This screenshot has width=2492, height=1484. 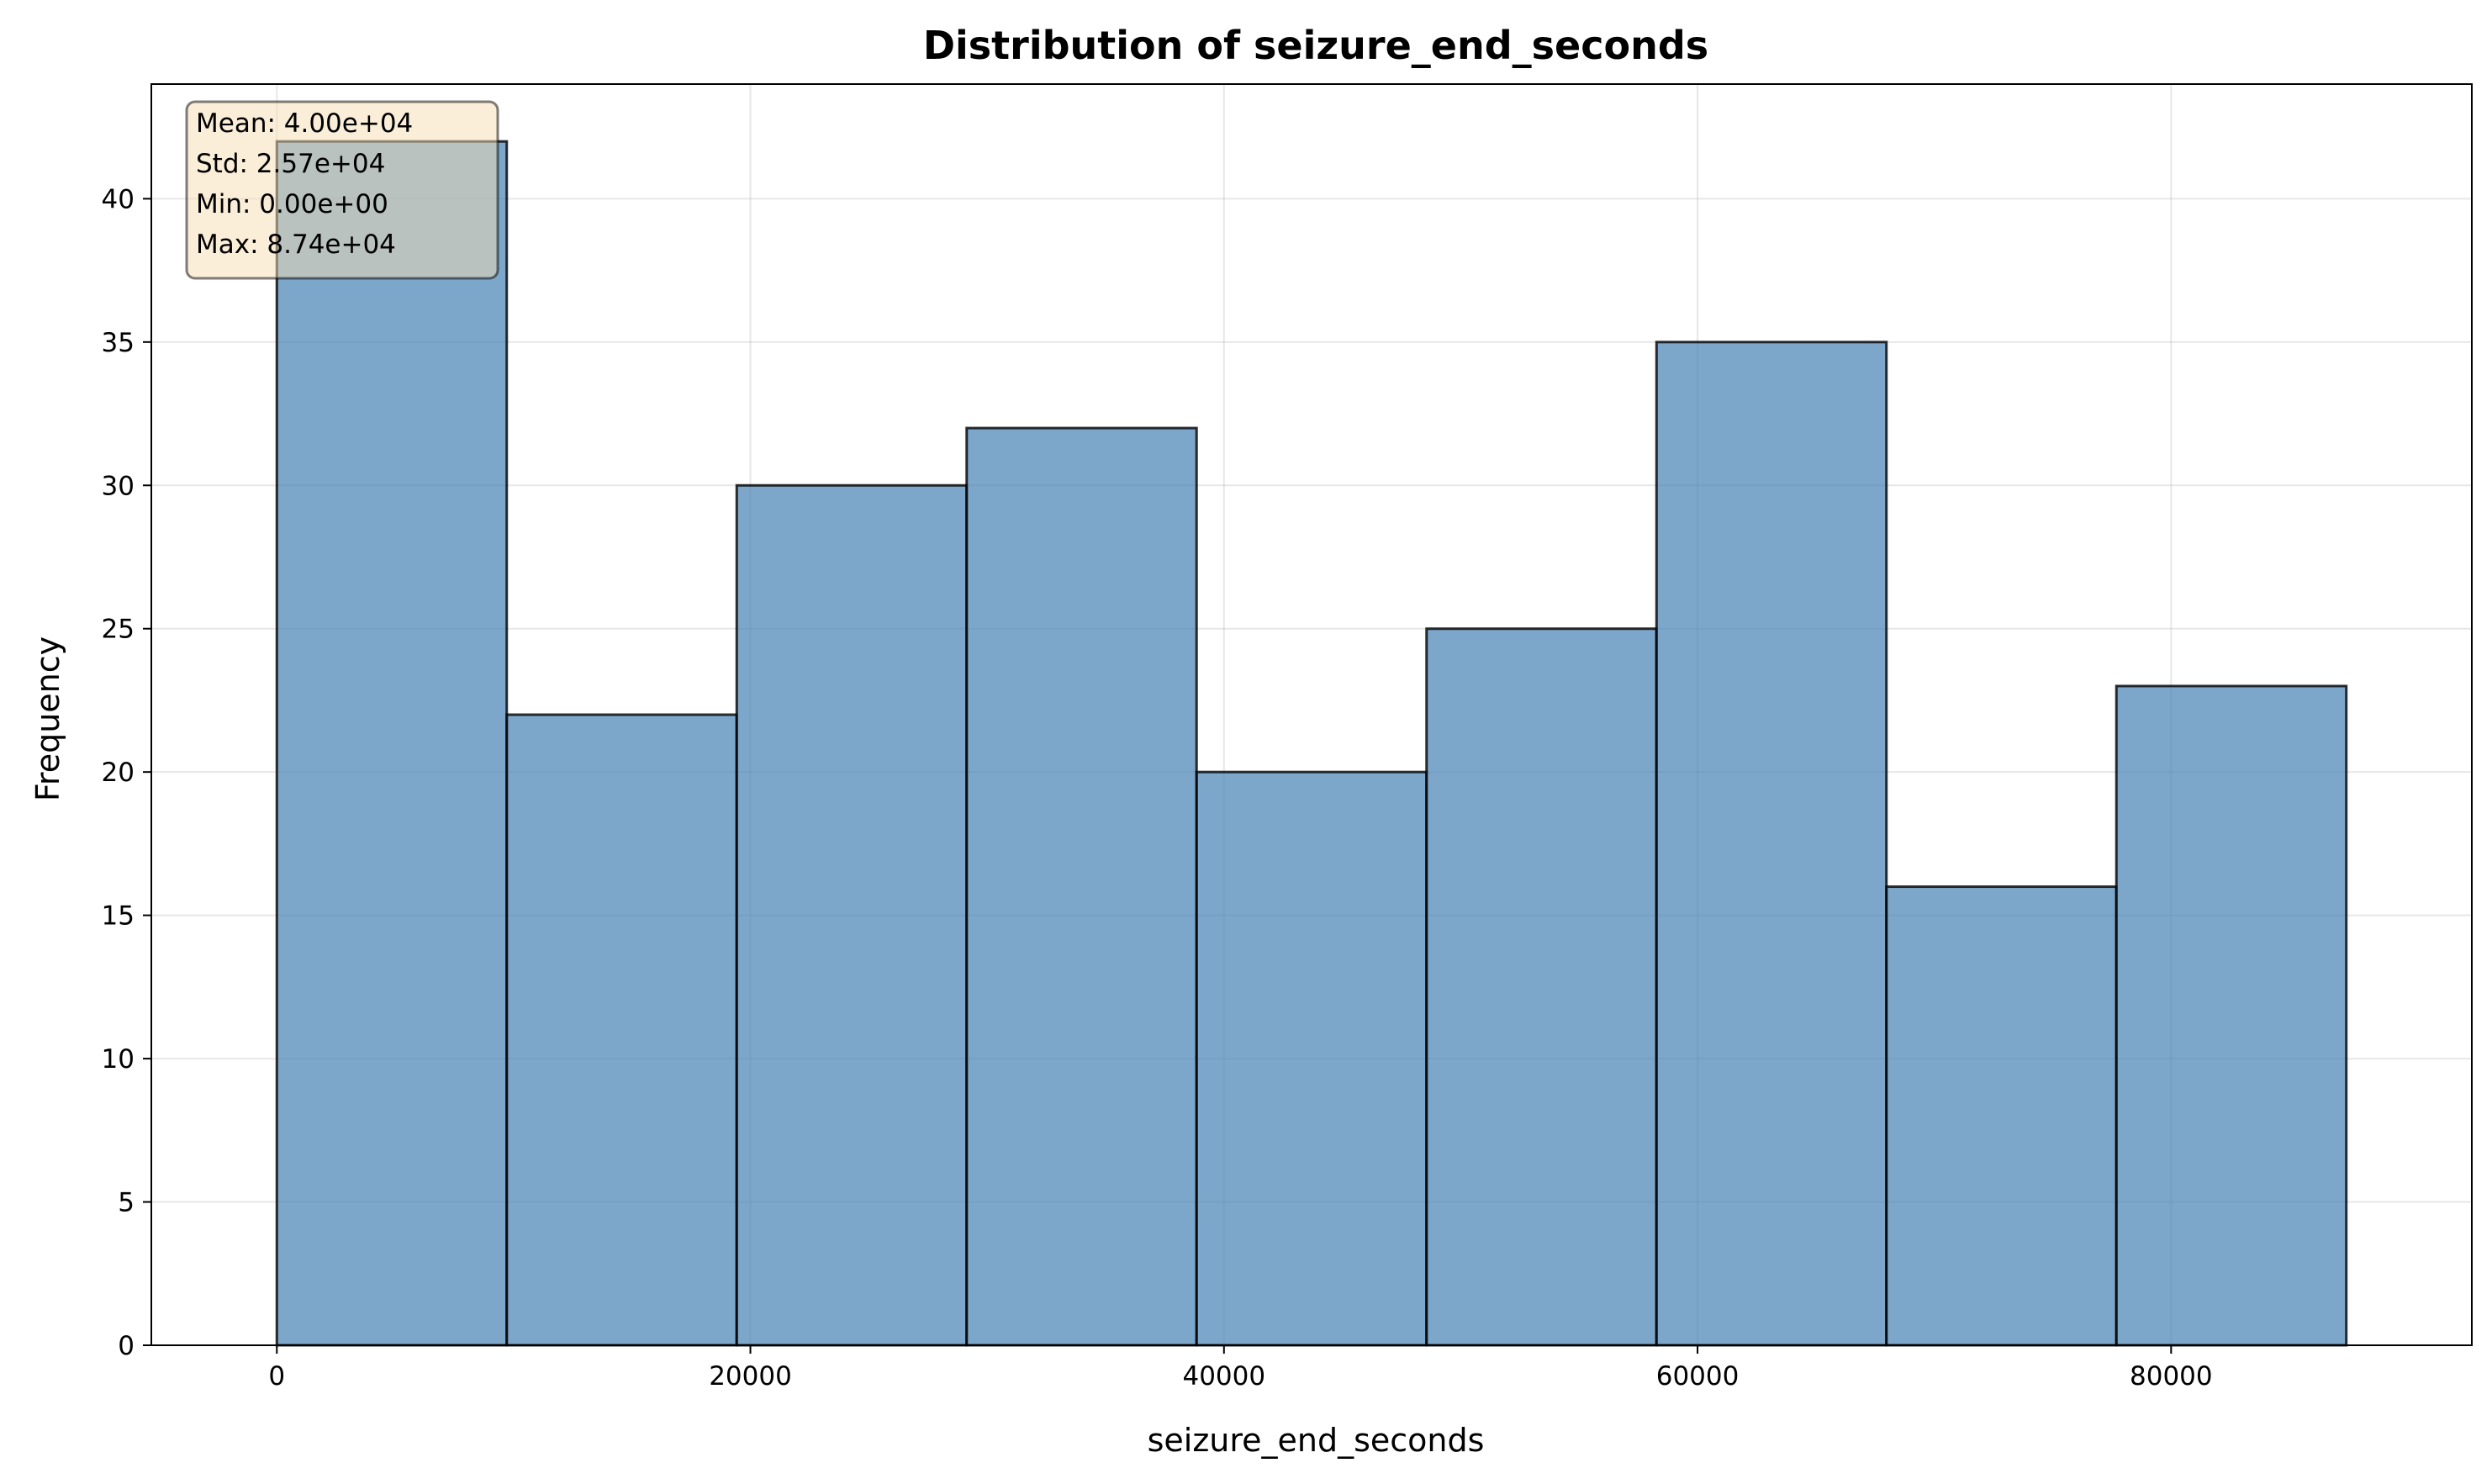 What do you see at coordinates (296, 245) in the screenshot?
I see `stats-line: Max: 8.74e+04` at bounding box center [296, 245].